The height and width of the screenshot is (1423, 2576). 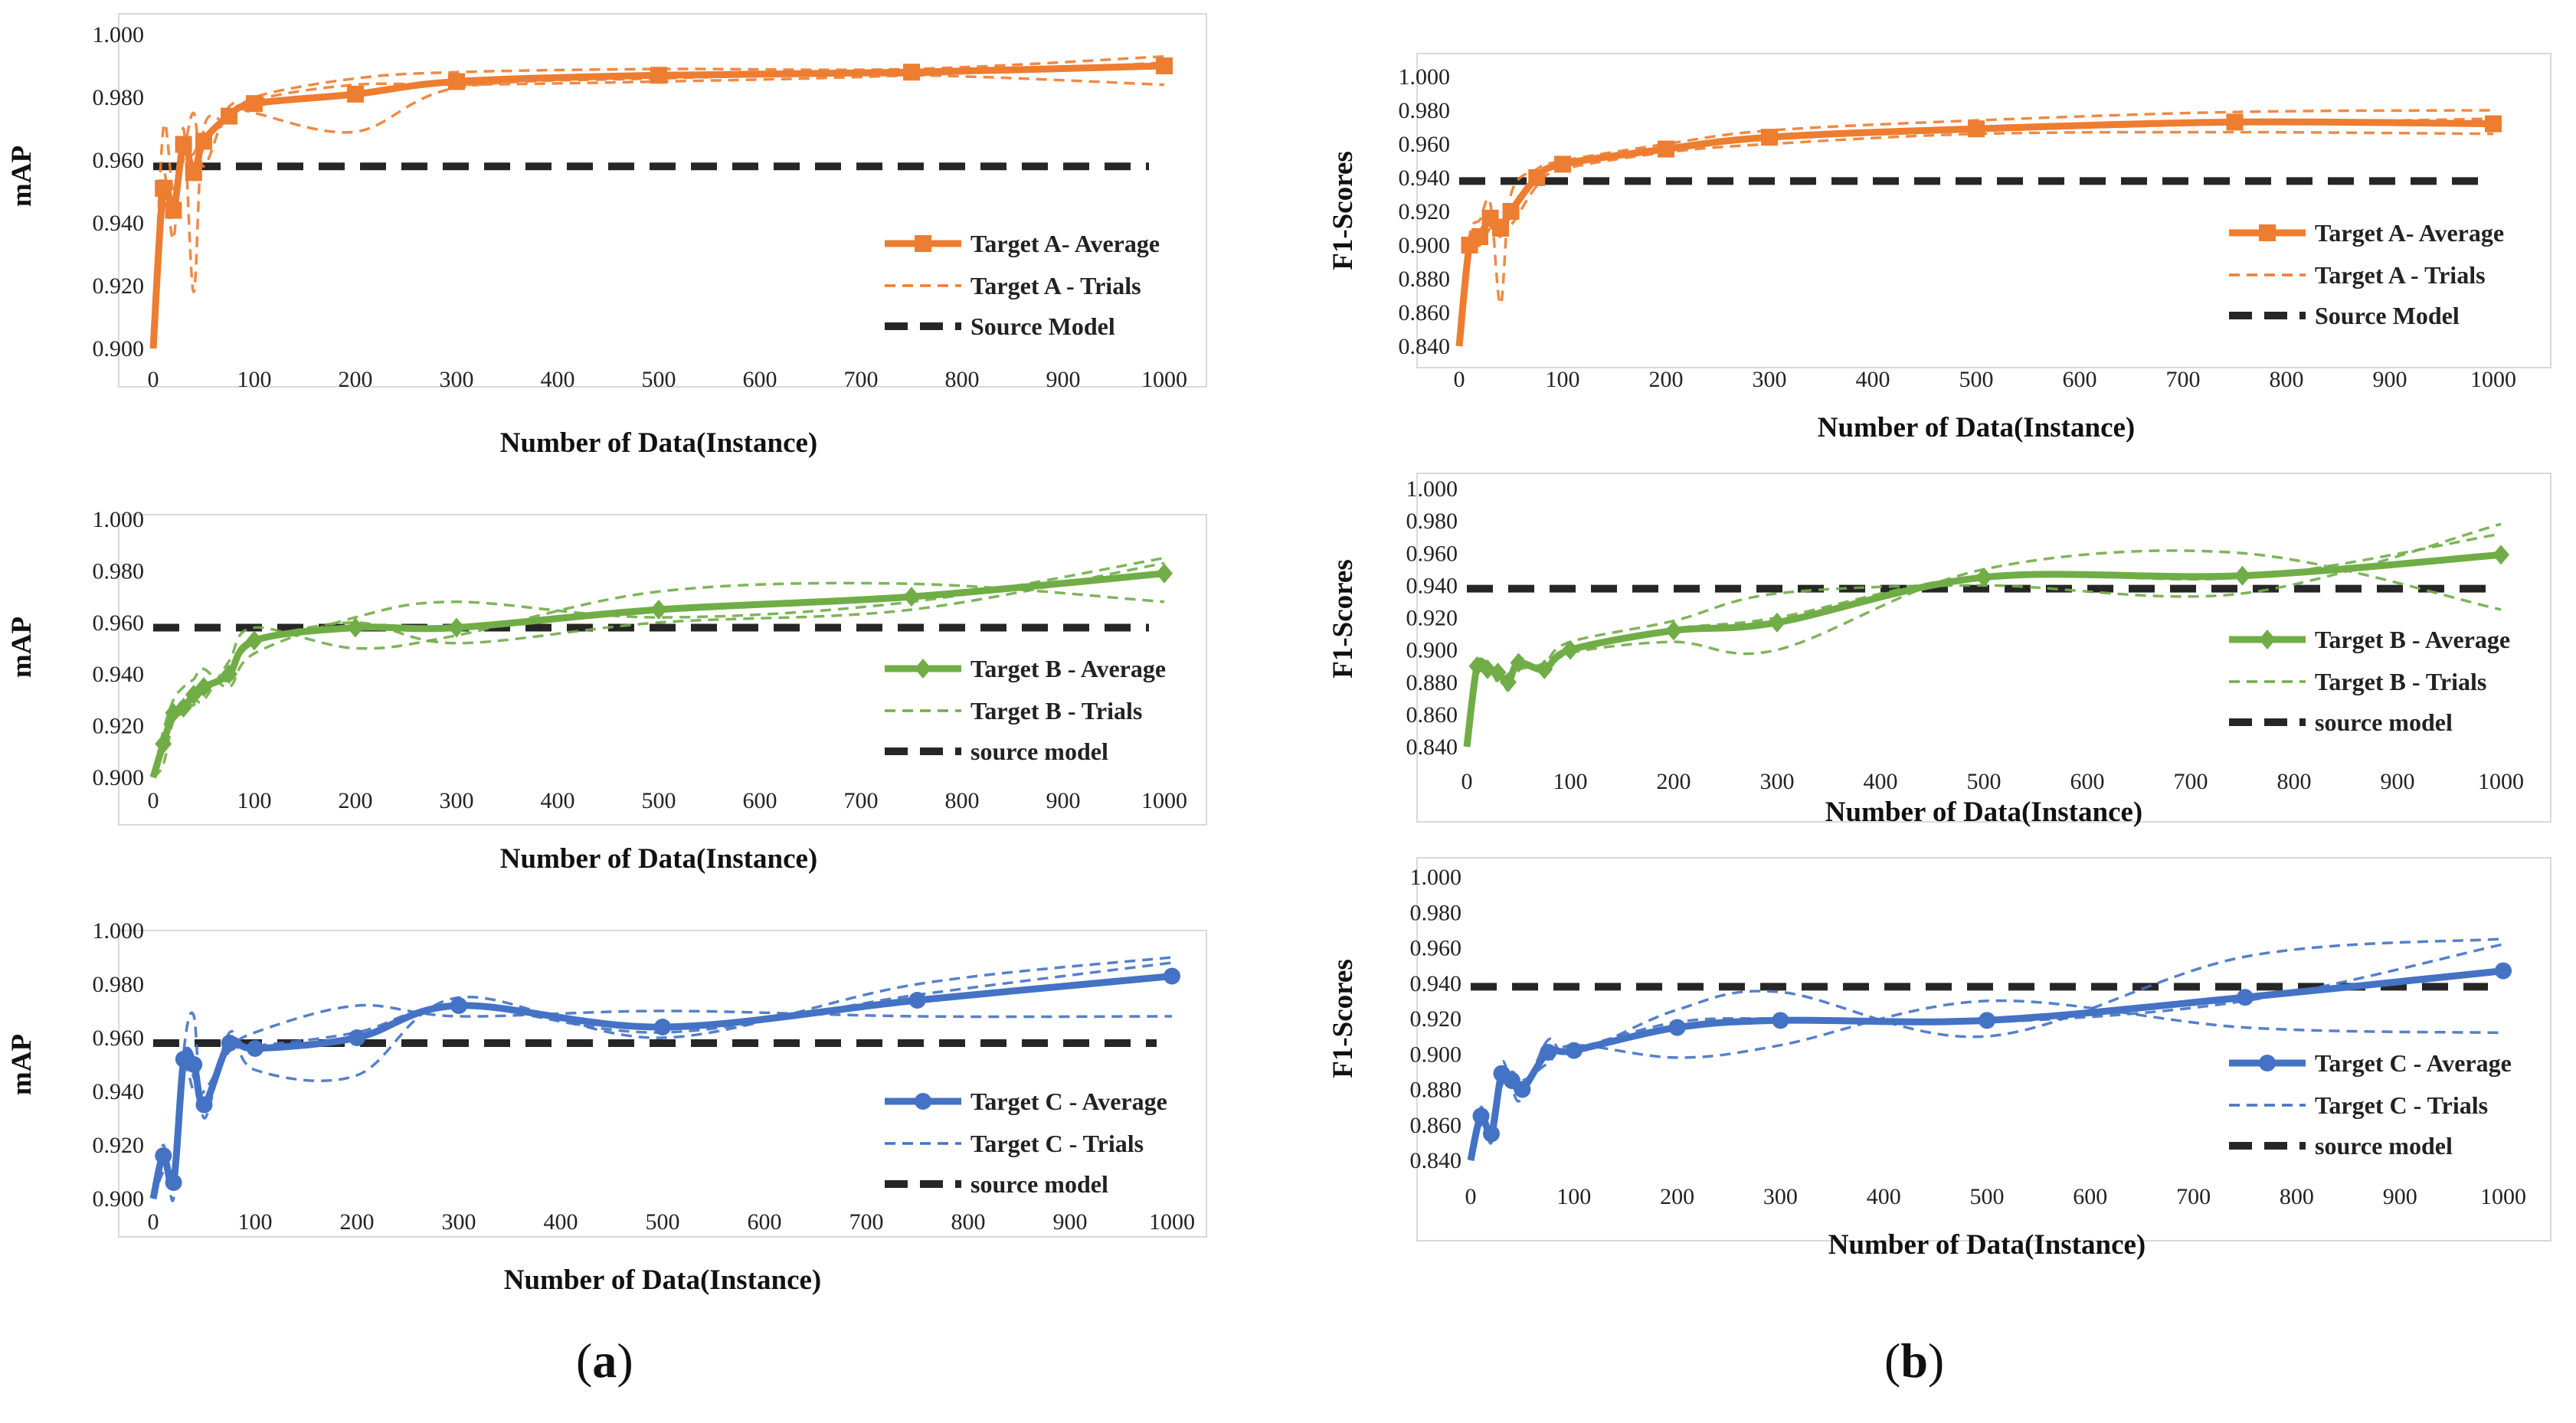 What do you see at coordinates (1425, 347) in the screenshot?
I see `y-tick-label: 0.840` at bounding box center [1425, 347].